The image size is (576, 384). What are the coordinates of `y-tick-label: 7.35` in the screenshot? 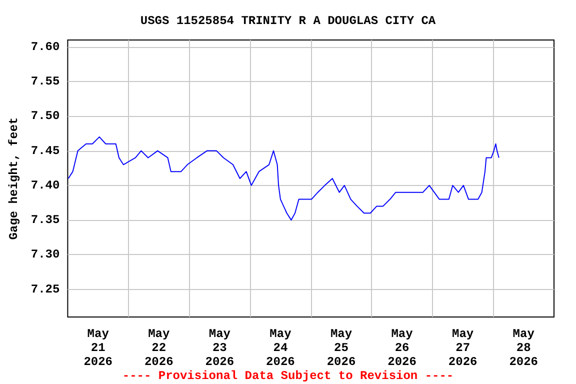 It's located at (45, 220).